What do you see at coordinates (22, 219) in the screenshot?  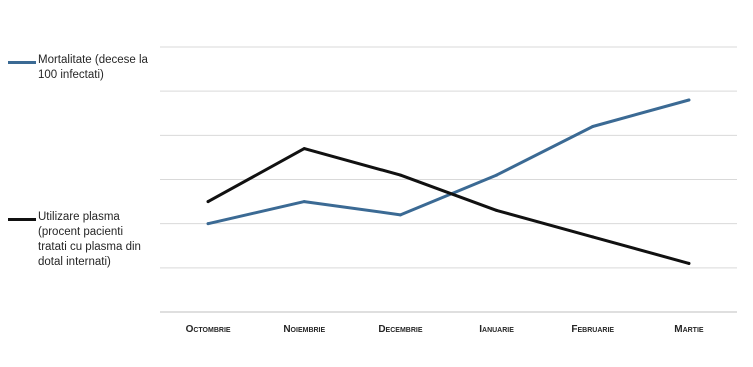 I see `legend-swatch-plasma` at bounding box center [22, 219].